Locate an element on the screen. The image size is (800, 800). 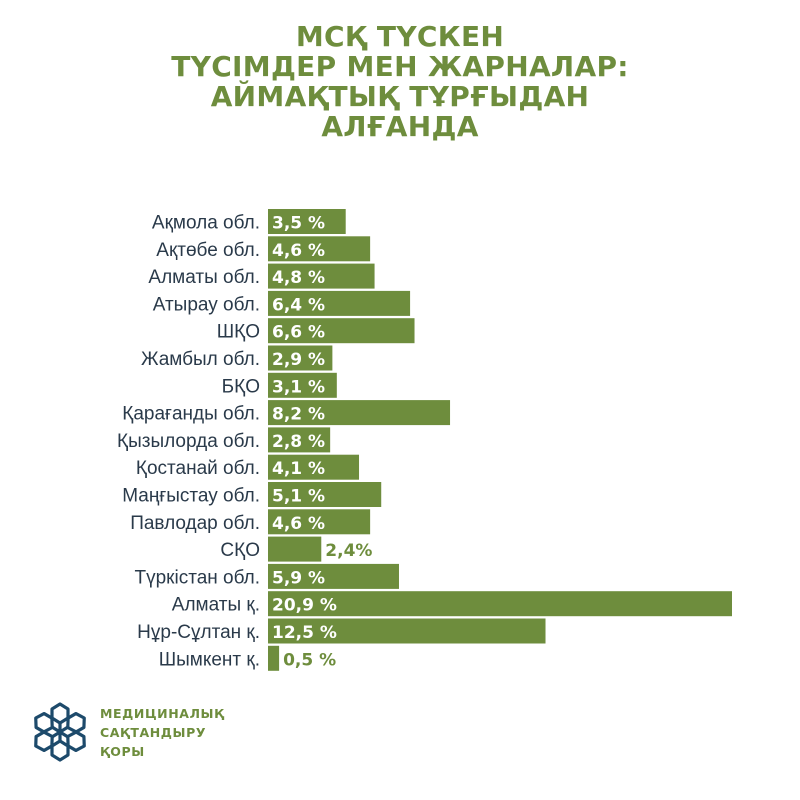
value-label: 2,8 % is located at coordinates (298, 442).